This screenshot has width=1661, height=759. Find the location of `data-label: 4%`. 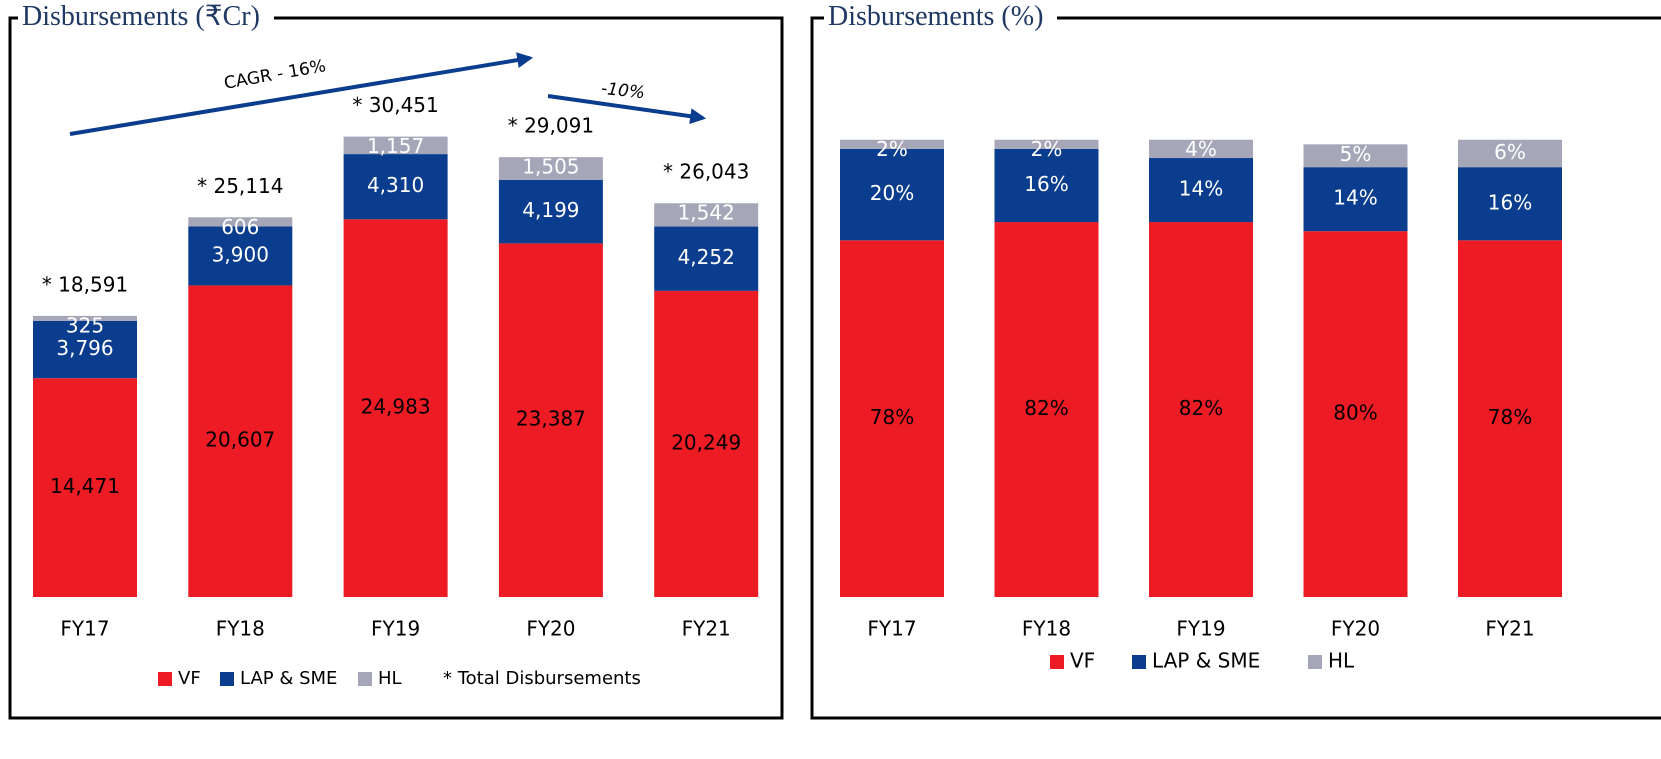

data-label: 4% is located at coordinates (1201, 149).